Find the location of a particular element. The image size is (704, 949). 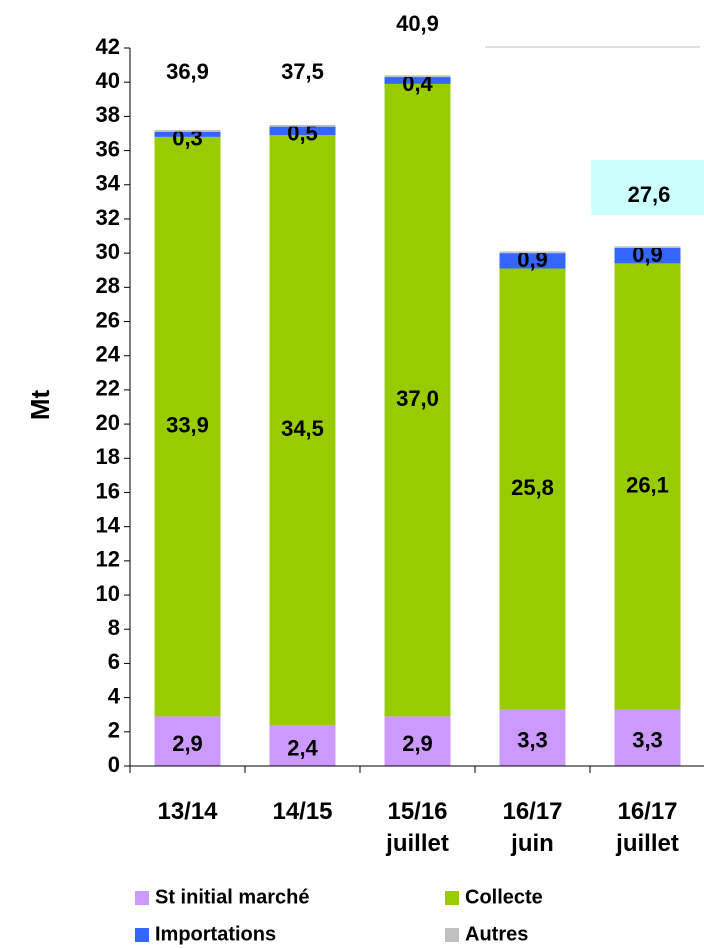

y-axis-label: Mt is located at coordinates (40, 405).